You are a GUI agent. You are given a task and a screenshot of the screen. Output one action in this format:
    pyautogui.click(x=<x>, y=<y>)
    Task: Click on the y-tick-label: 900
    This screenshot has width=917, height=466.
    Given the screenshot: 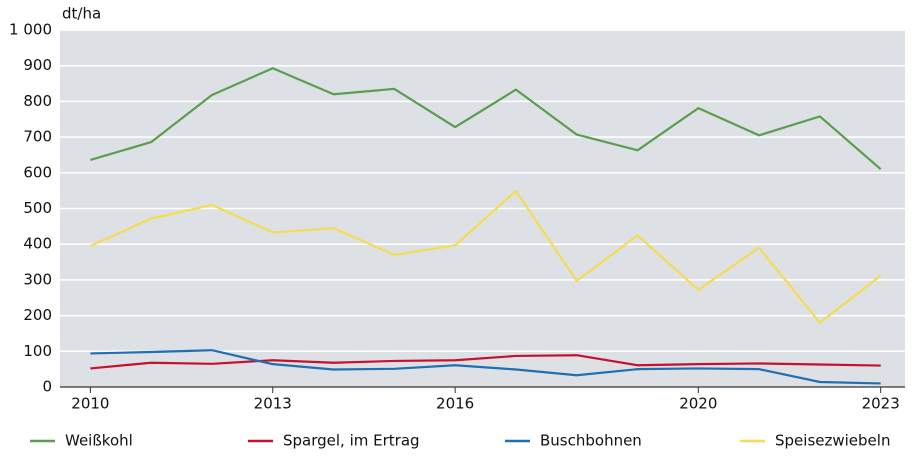 What is the action you would take?
    pyautogui.click(x=37, y=65)
    